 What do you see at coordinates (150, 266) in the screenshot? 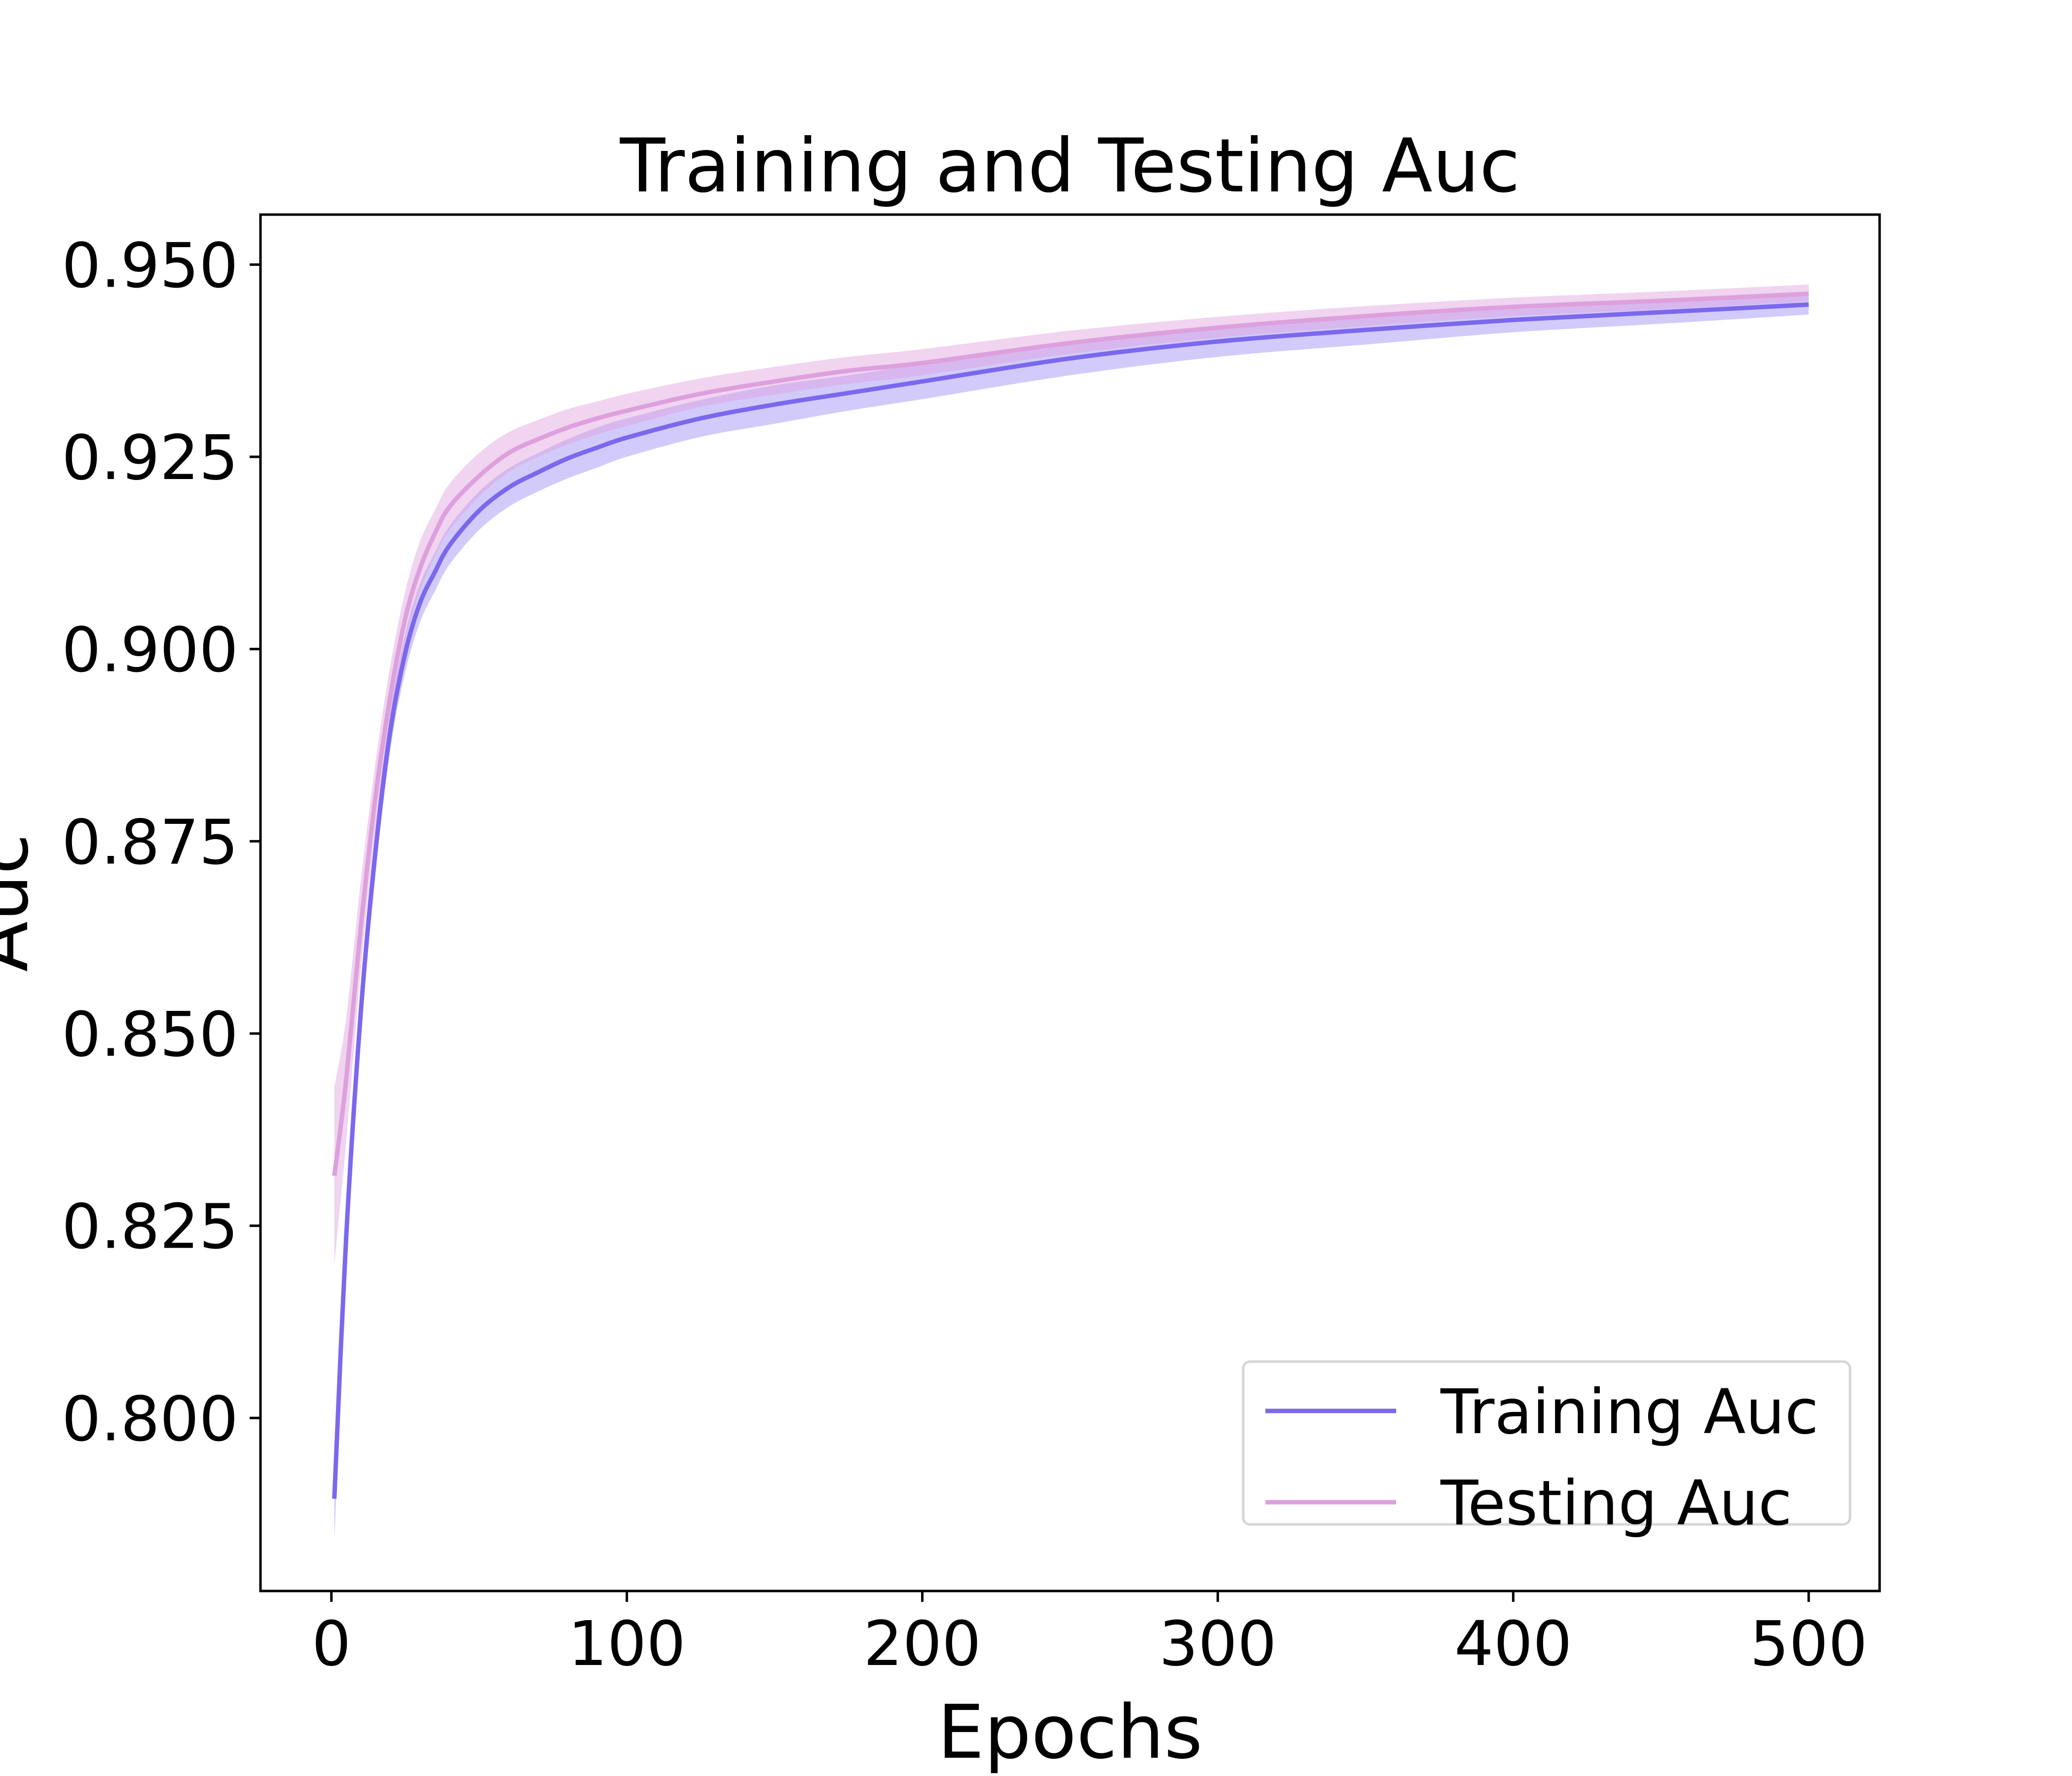
I see `y-tick-label: 0.950` at bounding box center [150, 266].